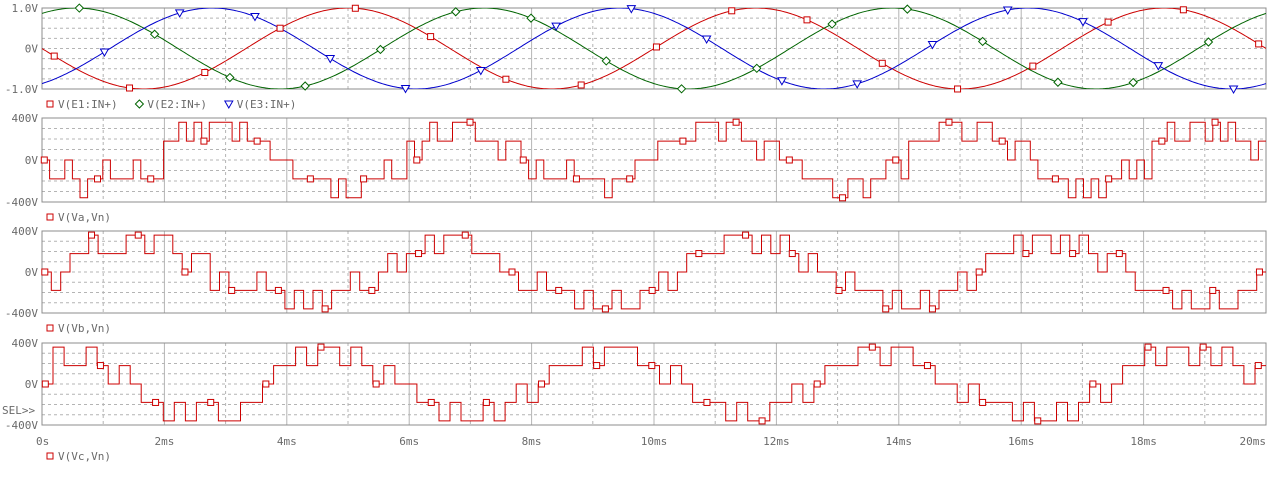 Image resolution: width=1276 pixels, height=483 pixels. What do you see at coordinates (177, 104) in the screenshot?
I see `legend: V(E1:IN+) V(E2:IN+) V(E3:IN+)` at bounding box center [177, 104].